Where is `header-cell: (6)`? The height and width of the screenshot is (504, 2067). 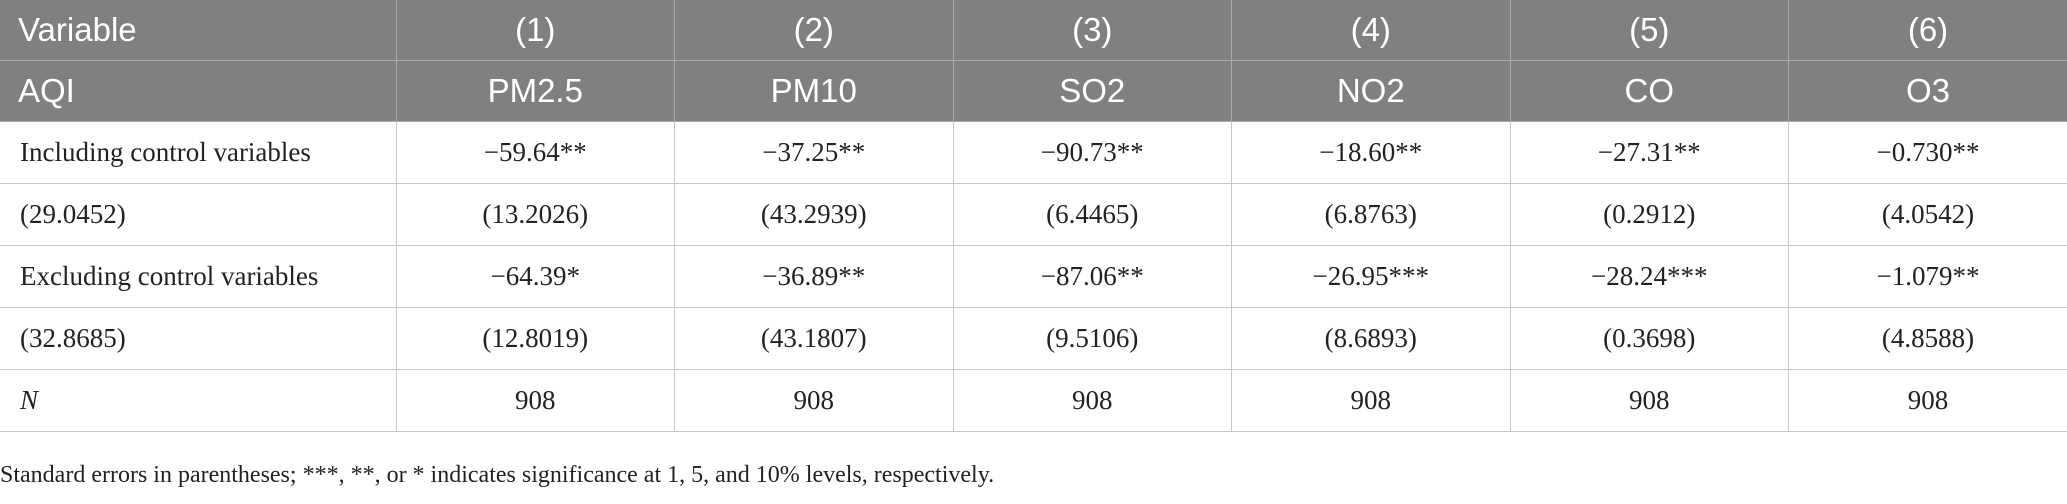
header-cell: (6) is located at coordinates (1927, 30).